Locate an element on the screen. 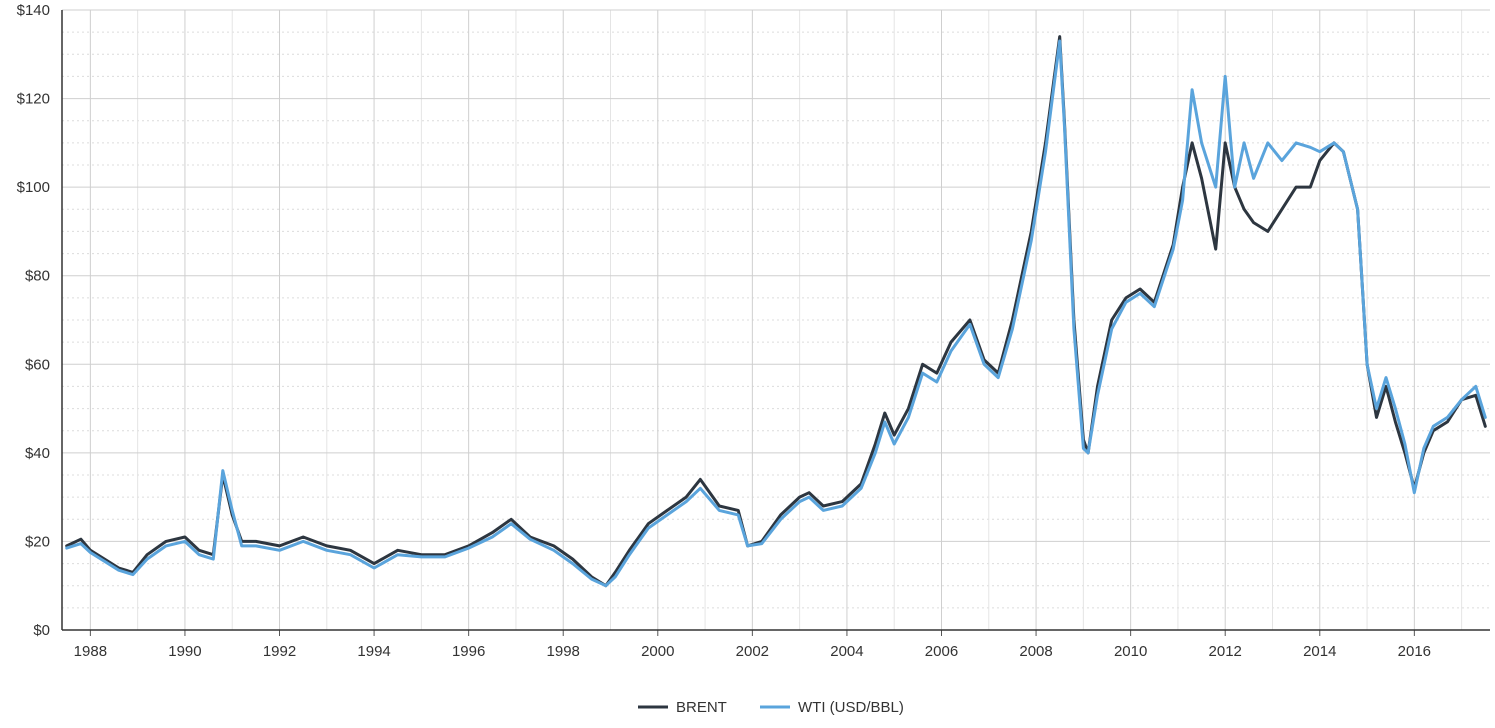 This screenshot has width=1495, height=728. x-tick-label: 2012 is located at coordinates (1225, 651).